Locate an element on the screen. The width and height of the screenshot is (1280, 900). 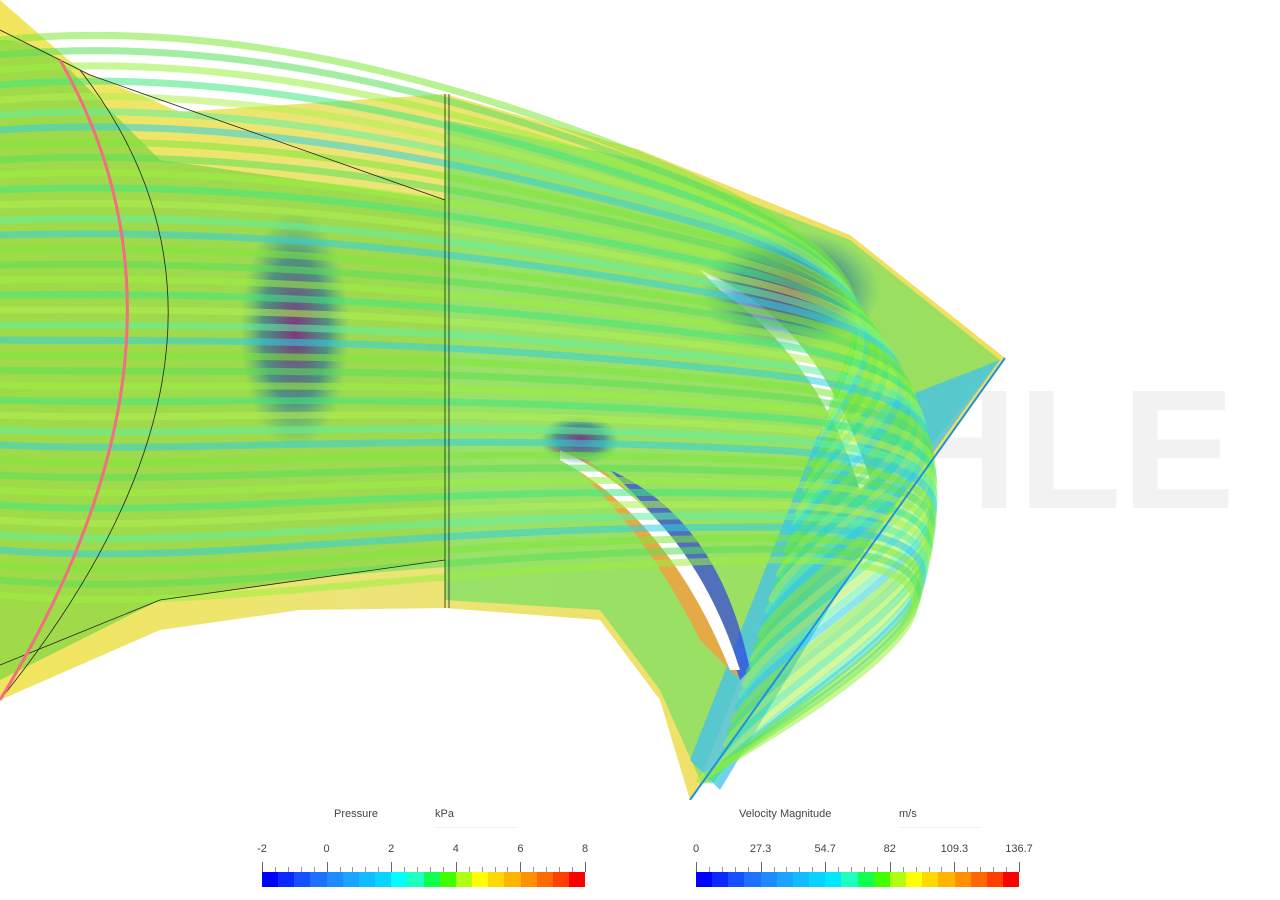
pressure-legend: Pressure kPa -2 0 2 4 6 8 is located at coordinates (422, 846).